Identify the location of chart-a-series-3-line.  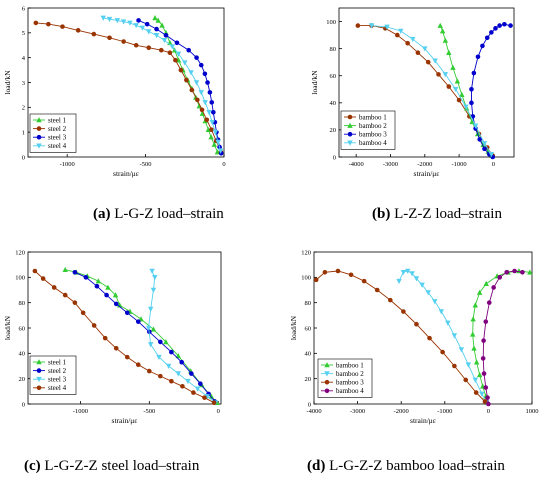
(180, 86).